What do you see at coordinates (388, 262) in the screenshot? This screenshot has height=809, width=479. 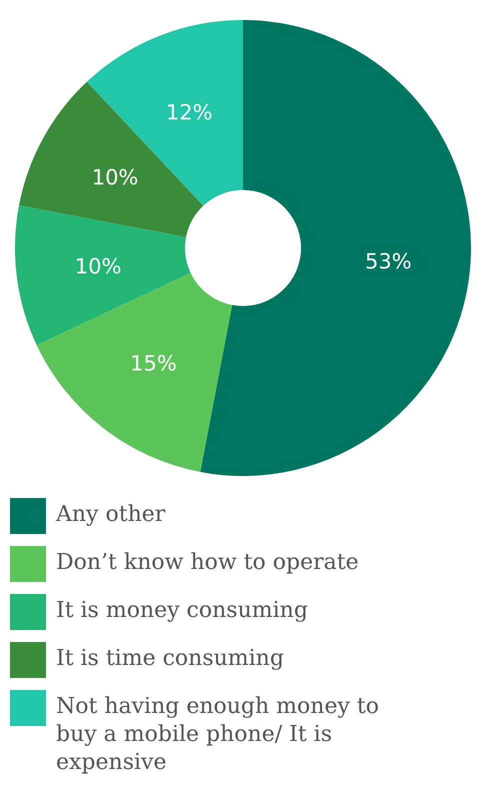 I see `data-label: 53%` at bounding box center [388, 262].